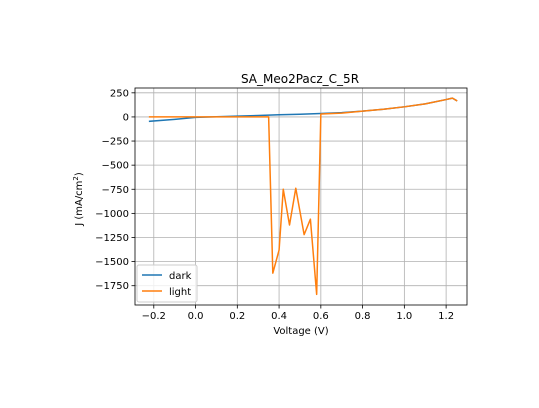 Image resolution: width=539 pixels, height=408 pixels. What do you see at coordinates (180, 276) in the screenshot?
I see `legend-dark-label: dark` at bounding box center [180, 276].